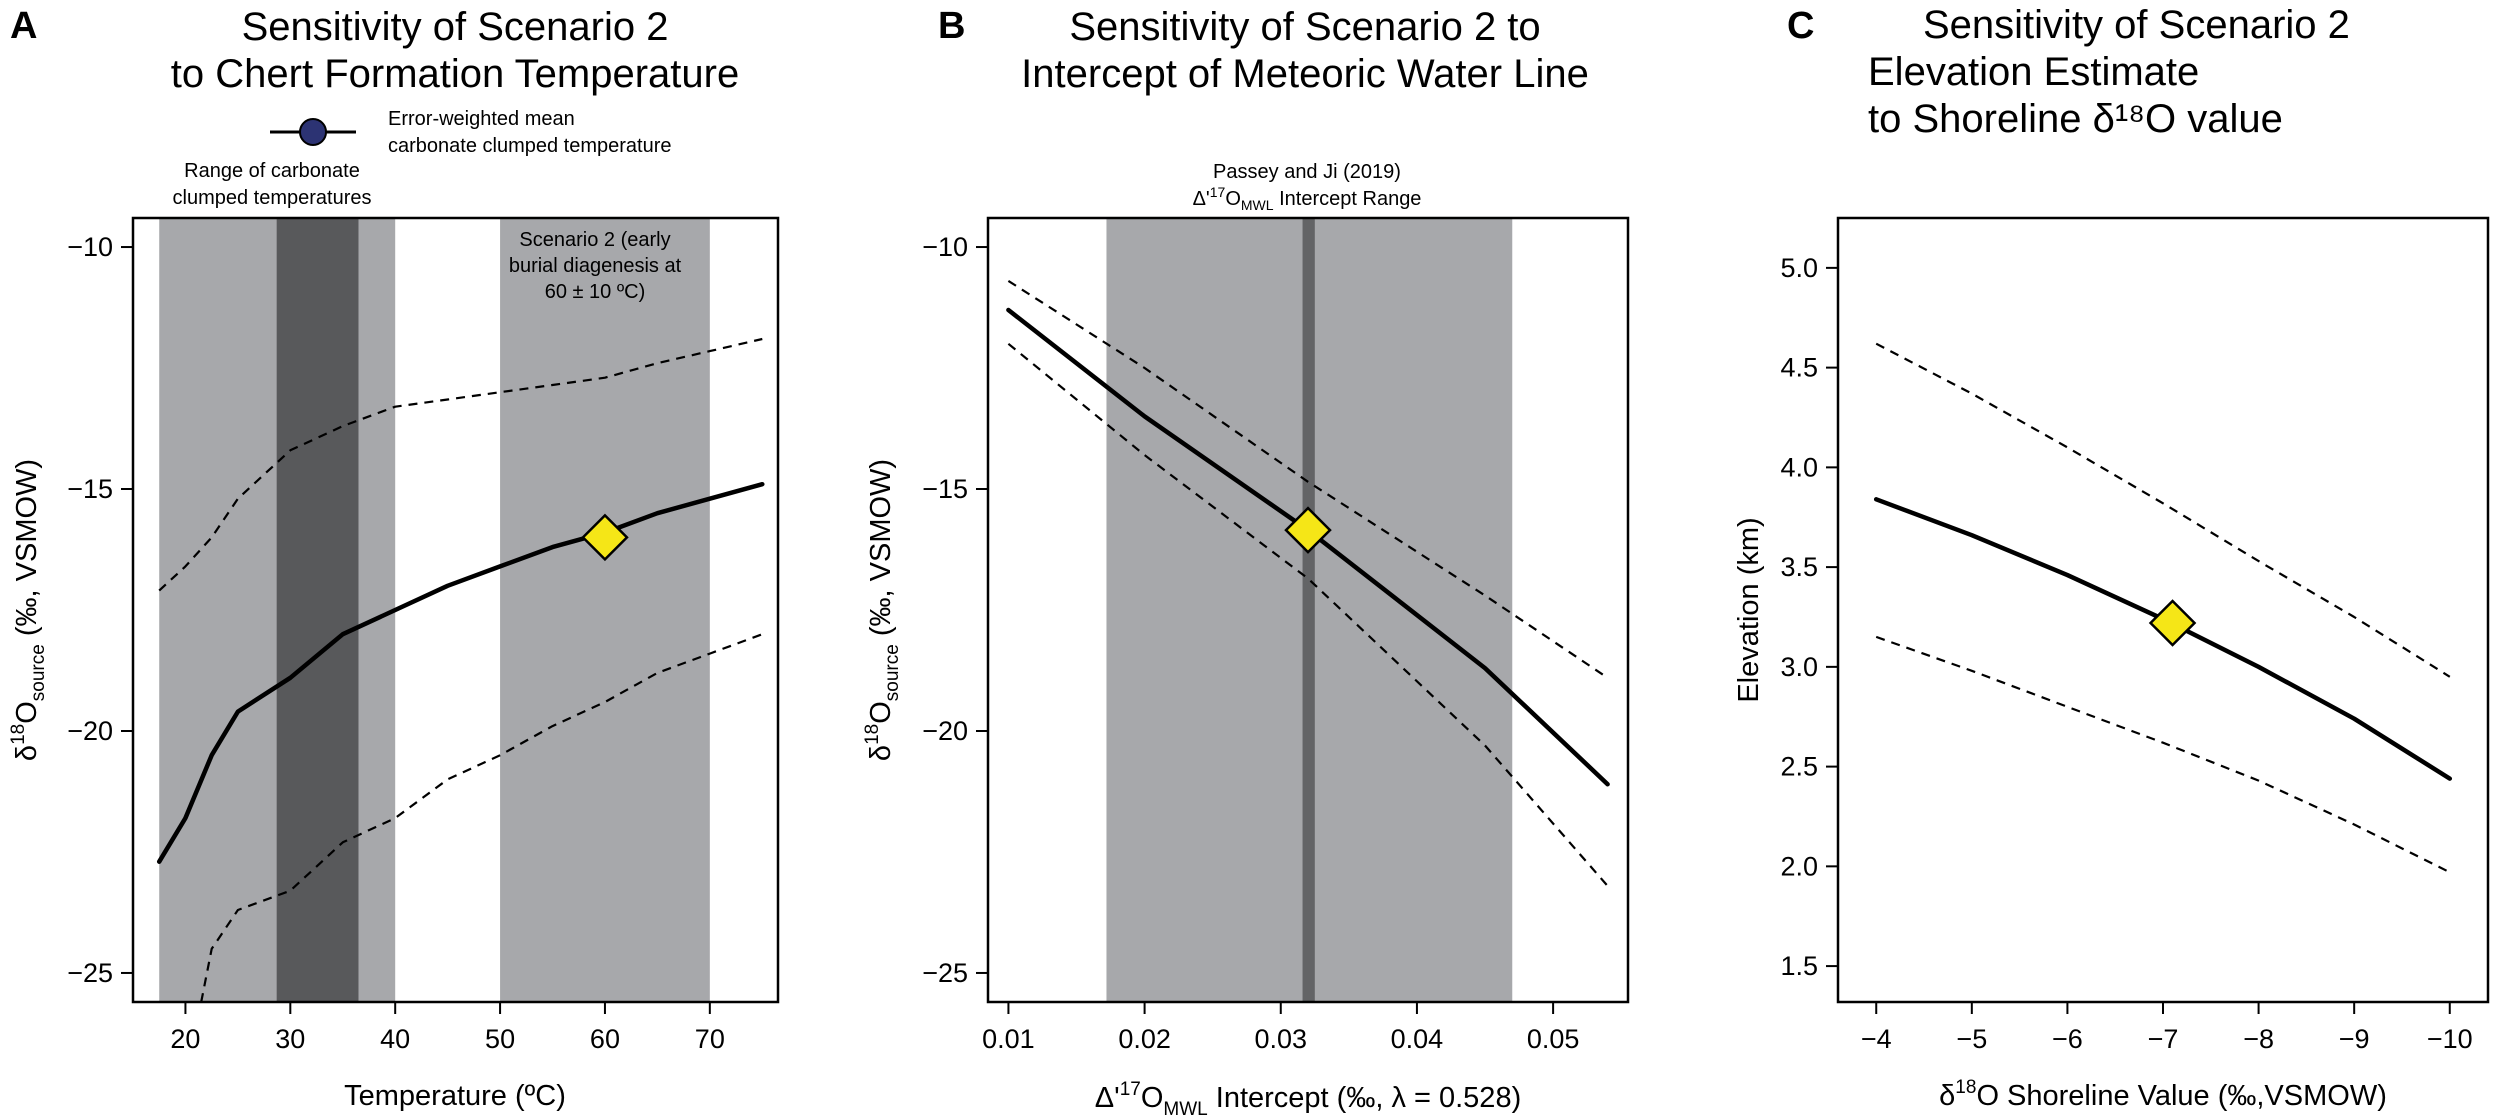 The image size is (2500, 1120). I want to click on panel-c-y-axis-label: Elevation (km), so click(1749, 609).